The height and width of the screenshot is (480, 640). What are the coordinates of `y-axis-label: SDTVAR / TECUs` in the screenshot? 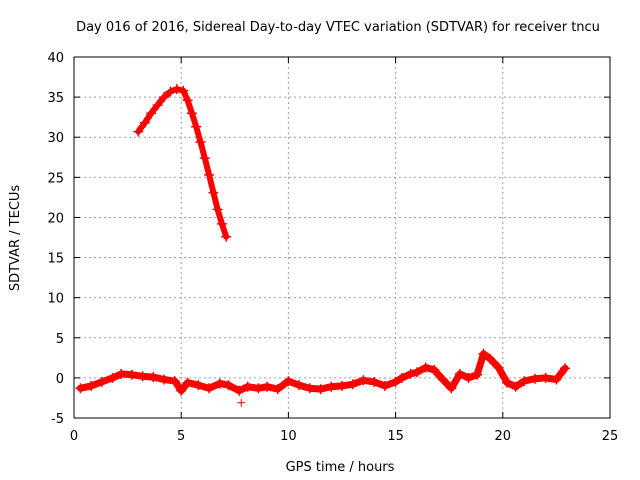 It's located at (15, 238).